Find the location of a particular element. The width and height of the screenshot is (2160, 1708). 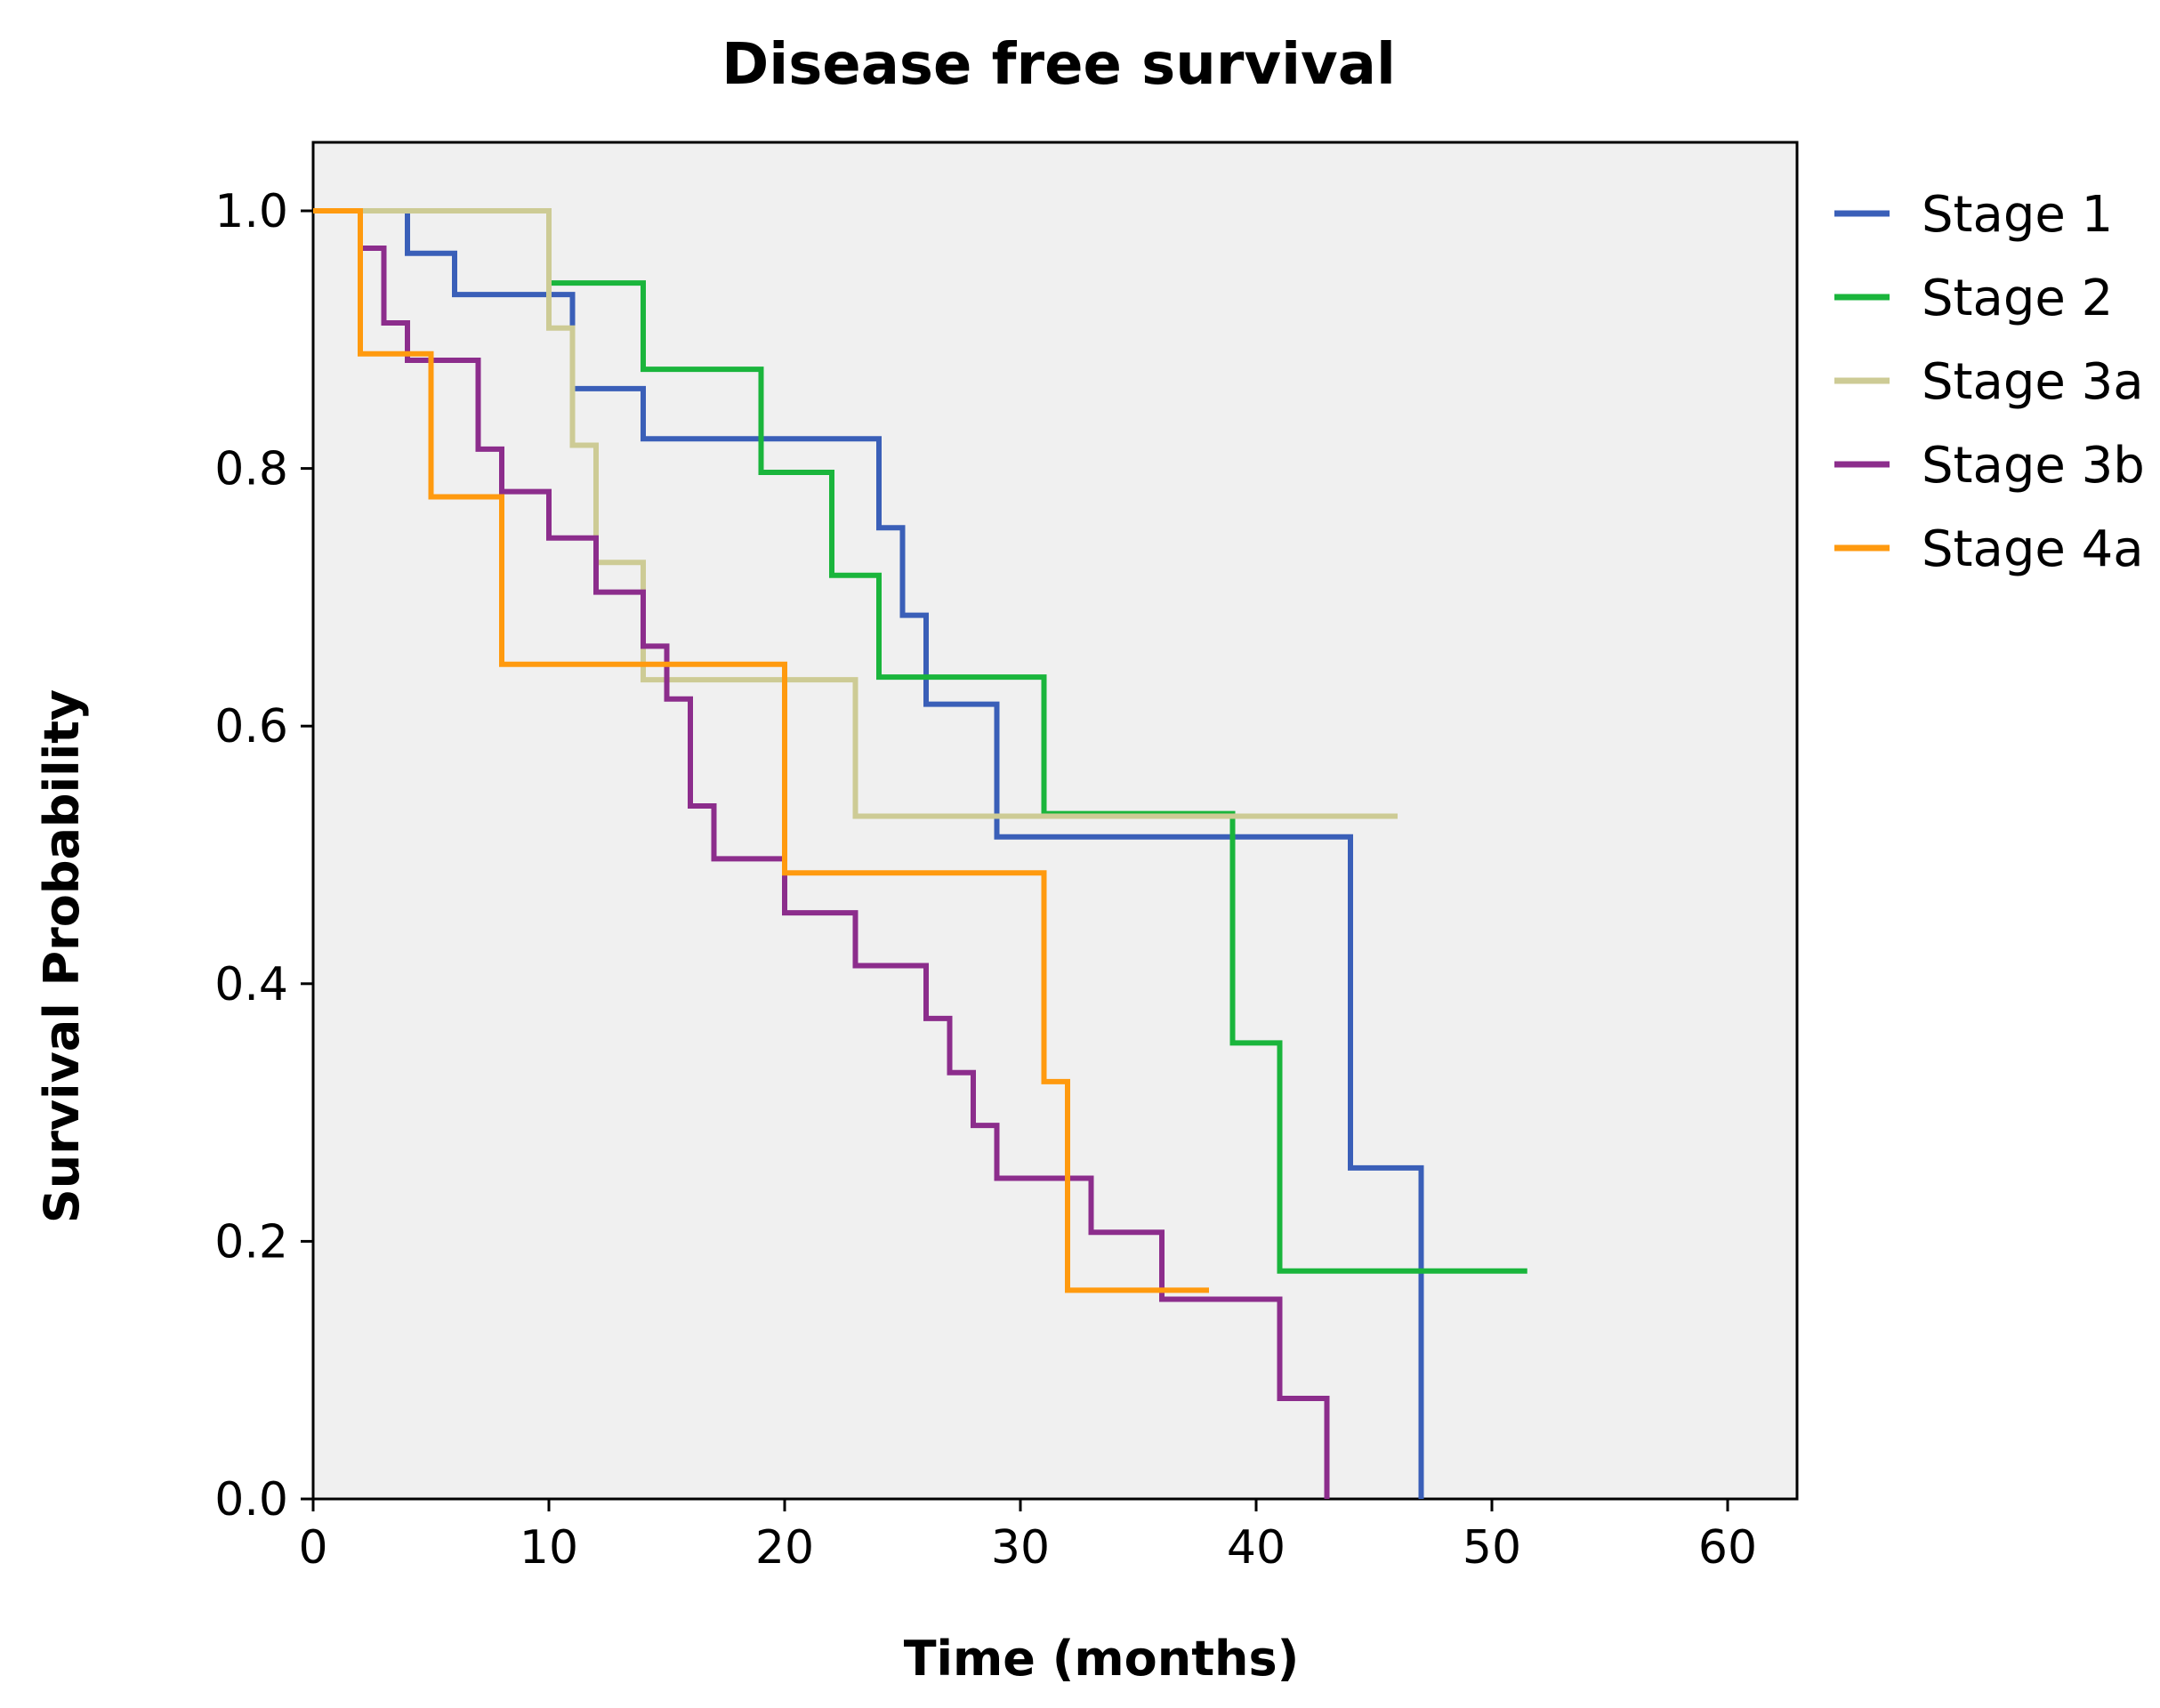

y-tick-label: 0.8 is located at coordinates (251, 469).